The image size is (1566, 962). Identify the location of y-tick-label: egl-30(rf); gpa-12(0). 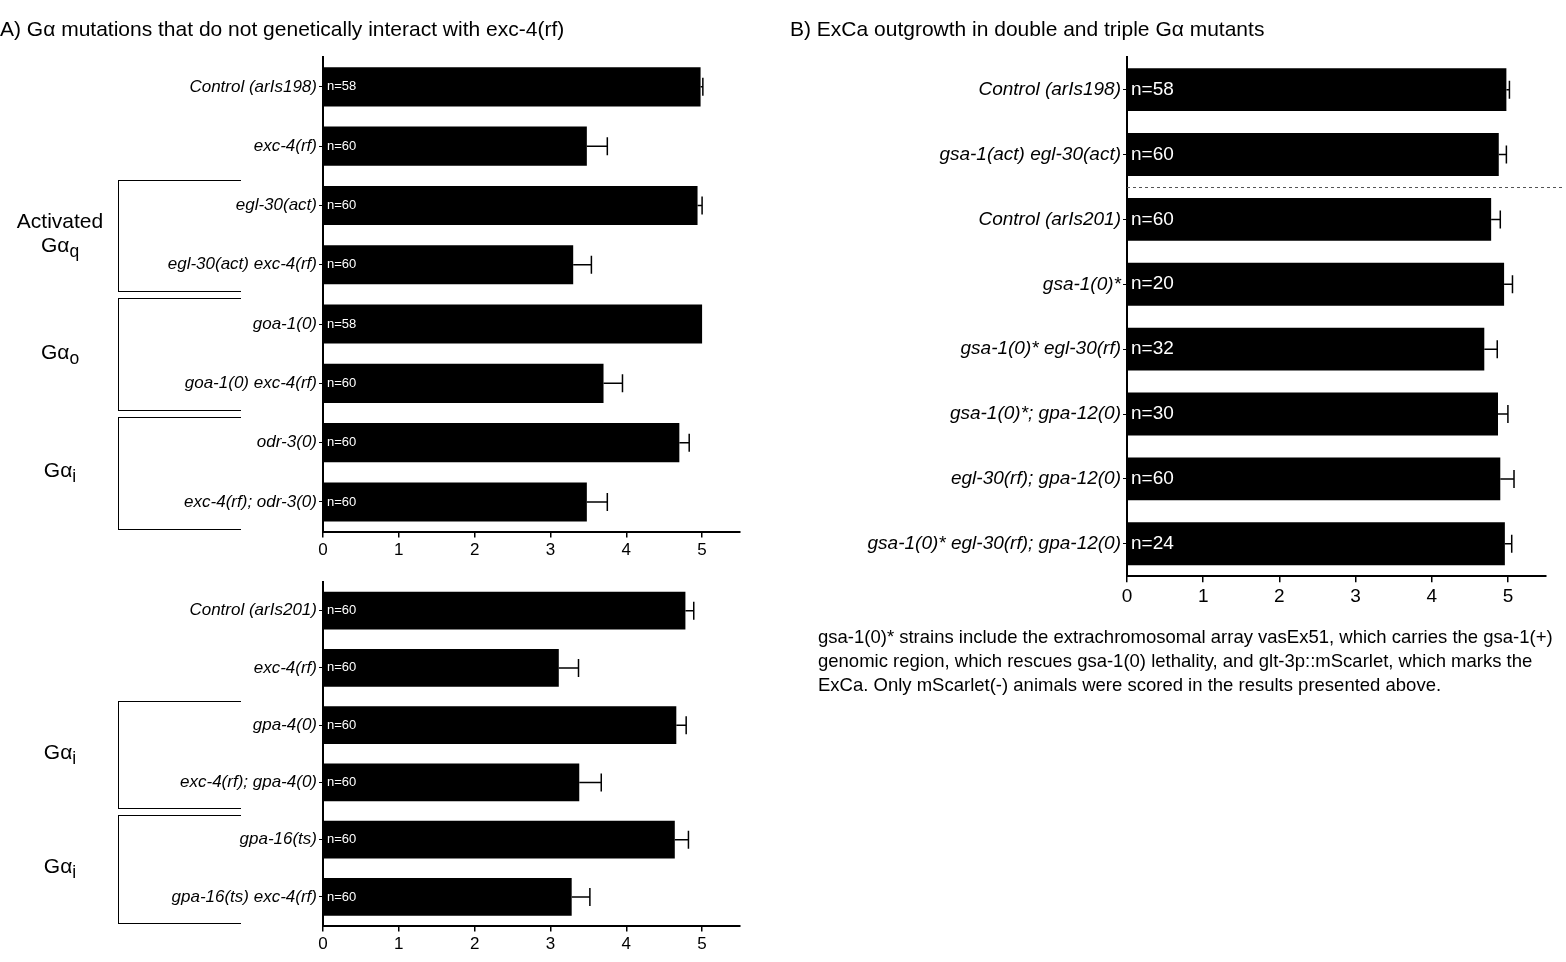
(1035, 478).